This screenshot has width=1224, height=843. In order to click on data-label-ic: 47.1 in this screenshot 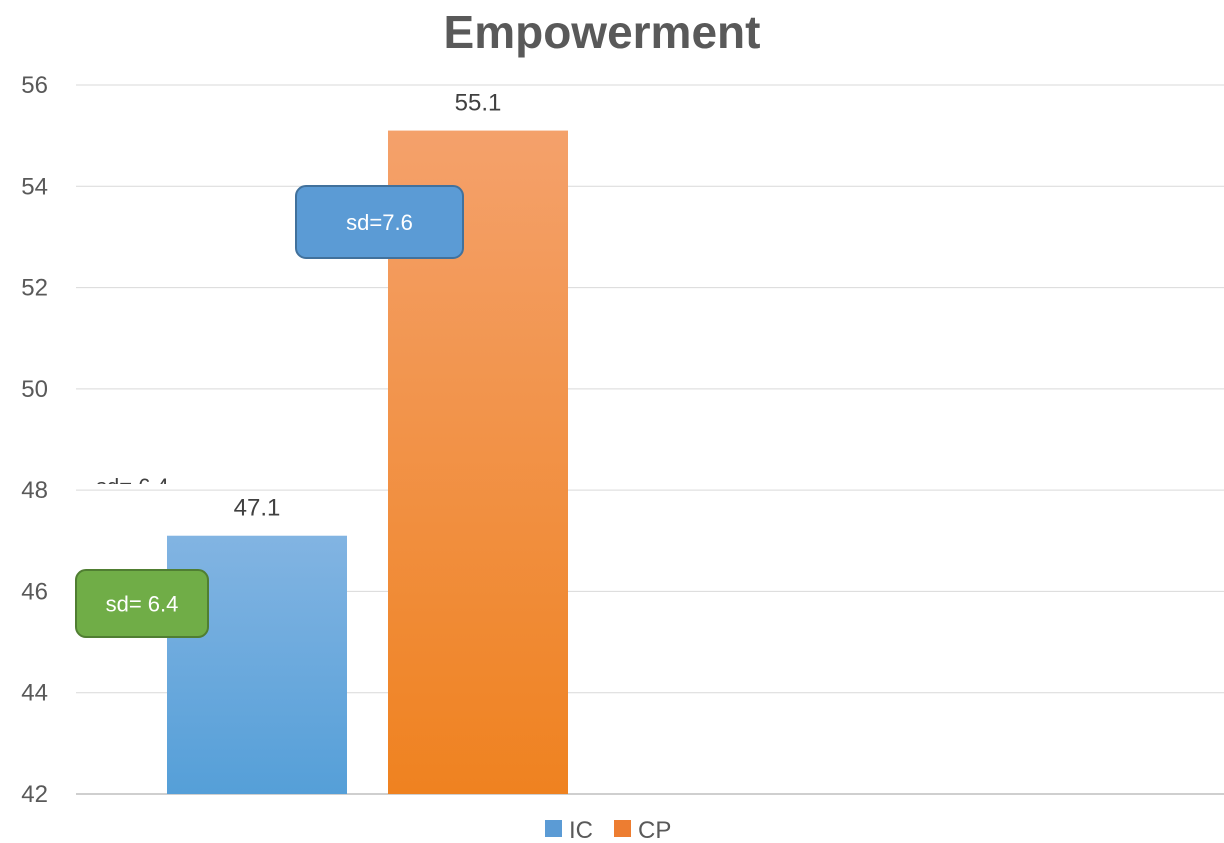, I will do `click(257, 508)`.